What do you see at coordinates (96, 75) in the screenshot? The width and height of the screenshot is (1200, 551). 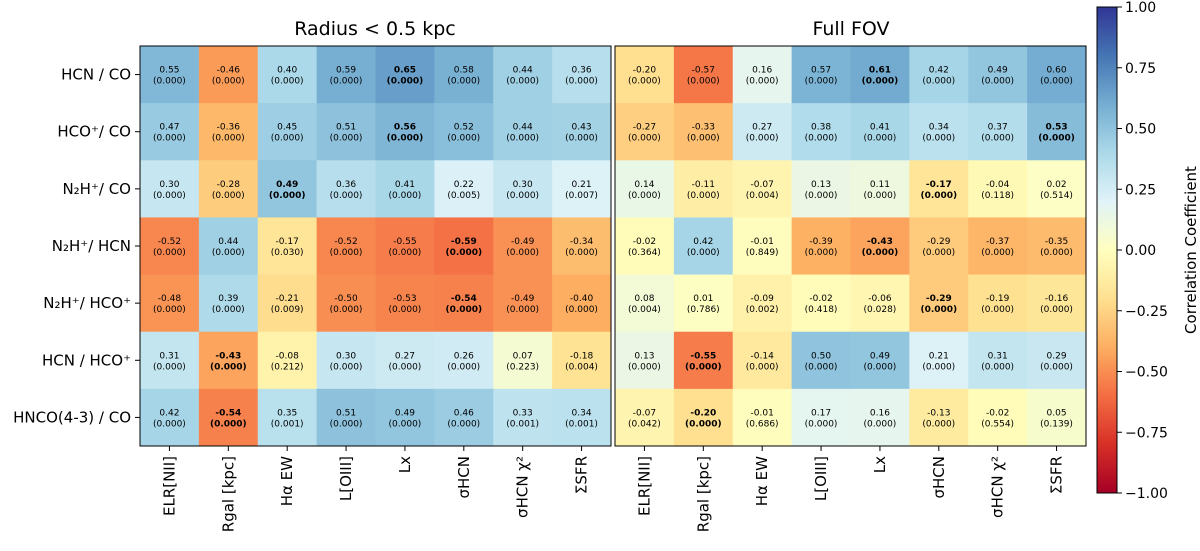 I see `row-label: HCN / CO` at bounding box center [96, 75].